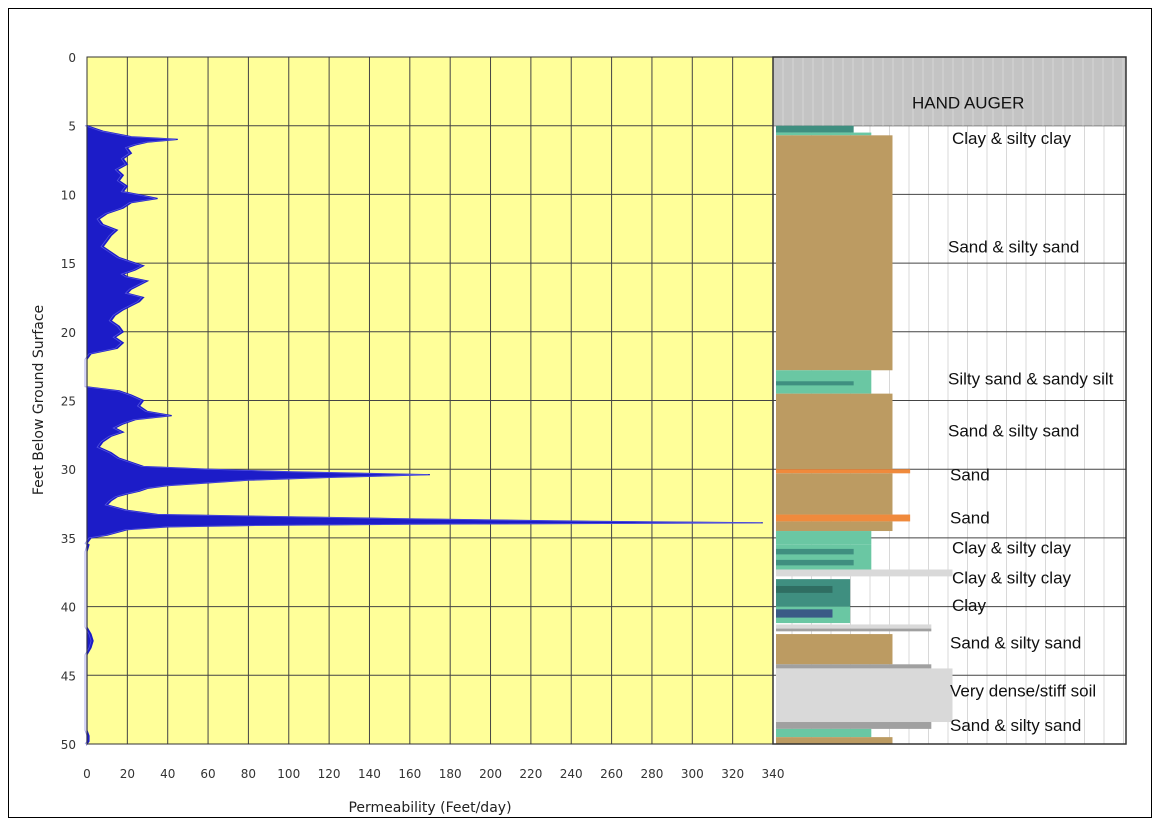 Image resolution: width=1159 pixels, height=825 pixels. I want to click on y-tick-label: 50, so click(68, 745).